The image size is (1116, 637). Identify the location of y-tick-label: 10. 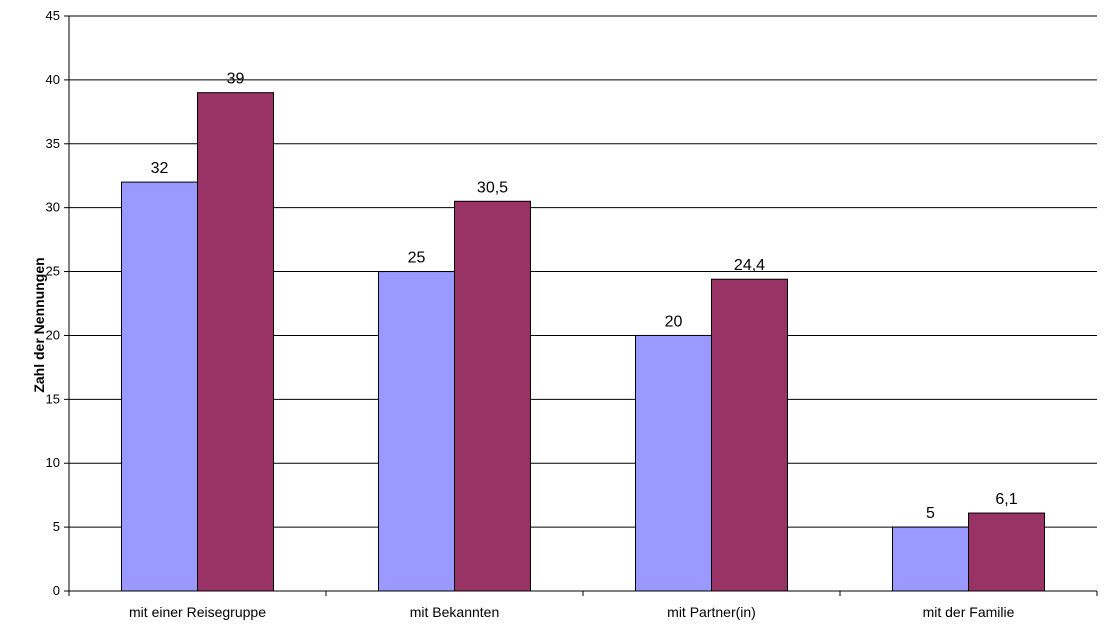
(53, 462).